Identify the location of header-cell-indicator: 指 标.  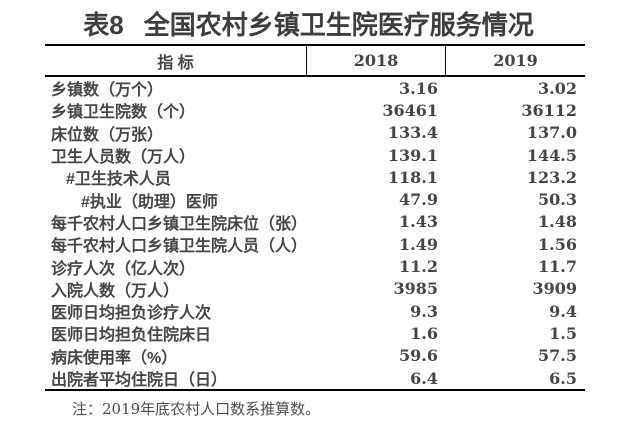
(176, 60).